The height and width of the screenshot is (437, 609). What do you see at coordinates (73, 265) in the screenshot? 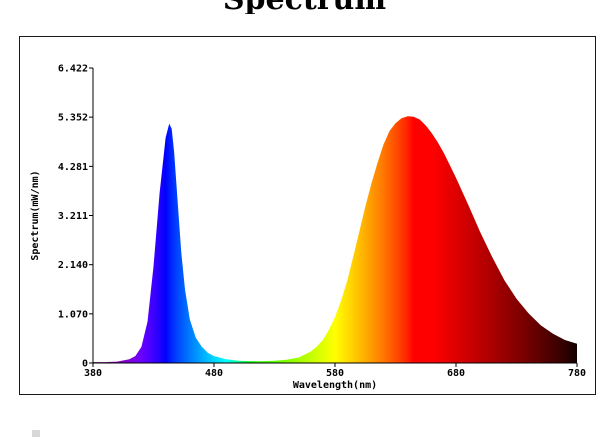
I see `y-tick-label: 2.140` at bounding box center [73, 265].